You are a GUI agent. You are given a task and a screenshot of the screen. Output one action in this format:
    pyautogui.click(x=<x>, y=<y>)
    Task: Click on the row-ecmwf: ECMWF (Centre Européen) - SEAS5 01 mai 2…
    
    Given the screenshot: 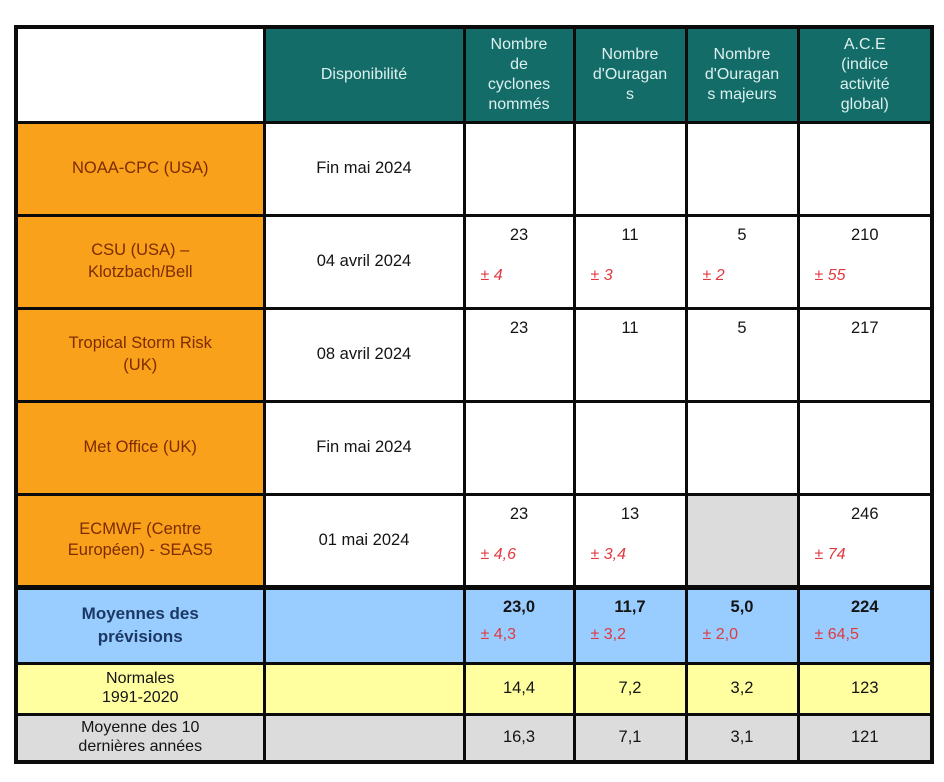 What is the action you would take?
    pyautogui.click(x=474, y=540)
    